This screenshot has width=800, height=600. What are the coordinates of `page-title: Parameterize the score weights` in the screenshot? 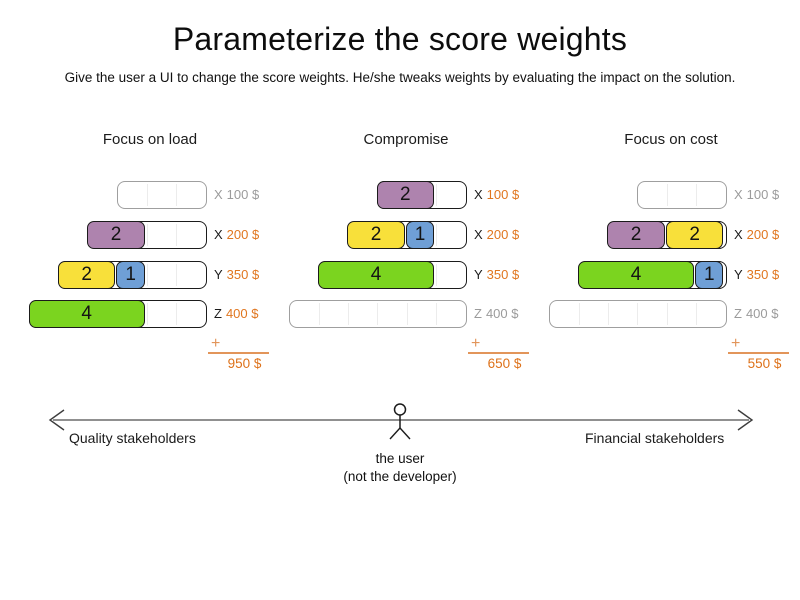 It's located at (400, 39).